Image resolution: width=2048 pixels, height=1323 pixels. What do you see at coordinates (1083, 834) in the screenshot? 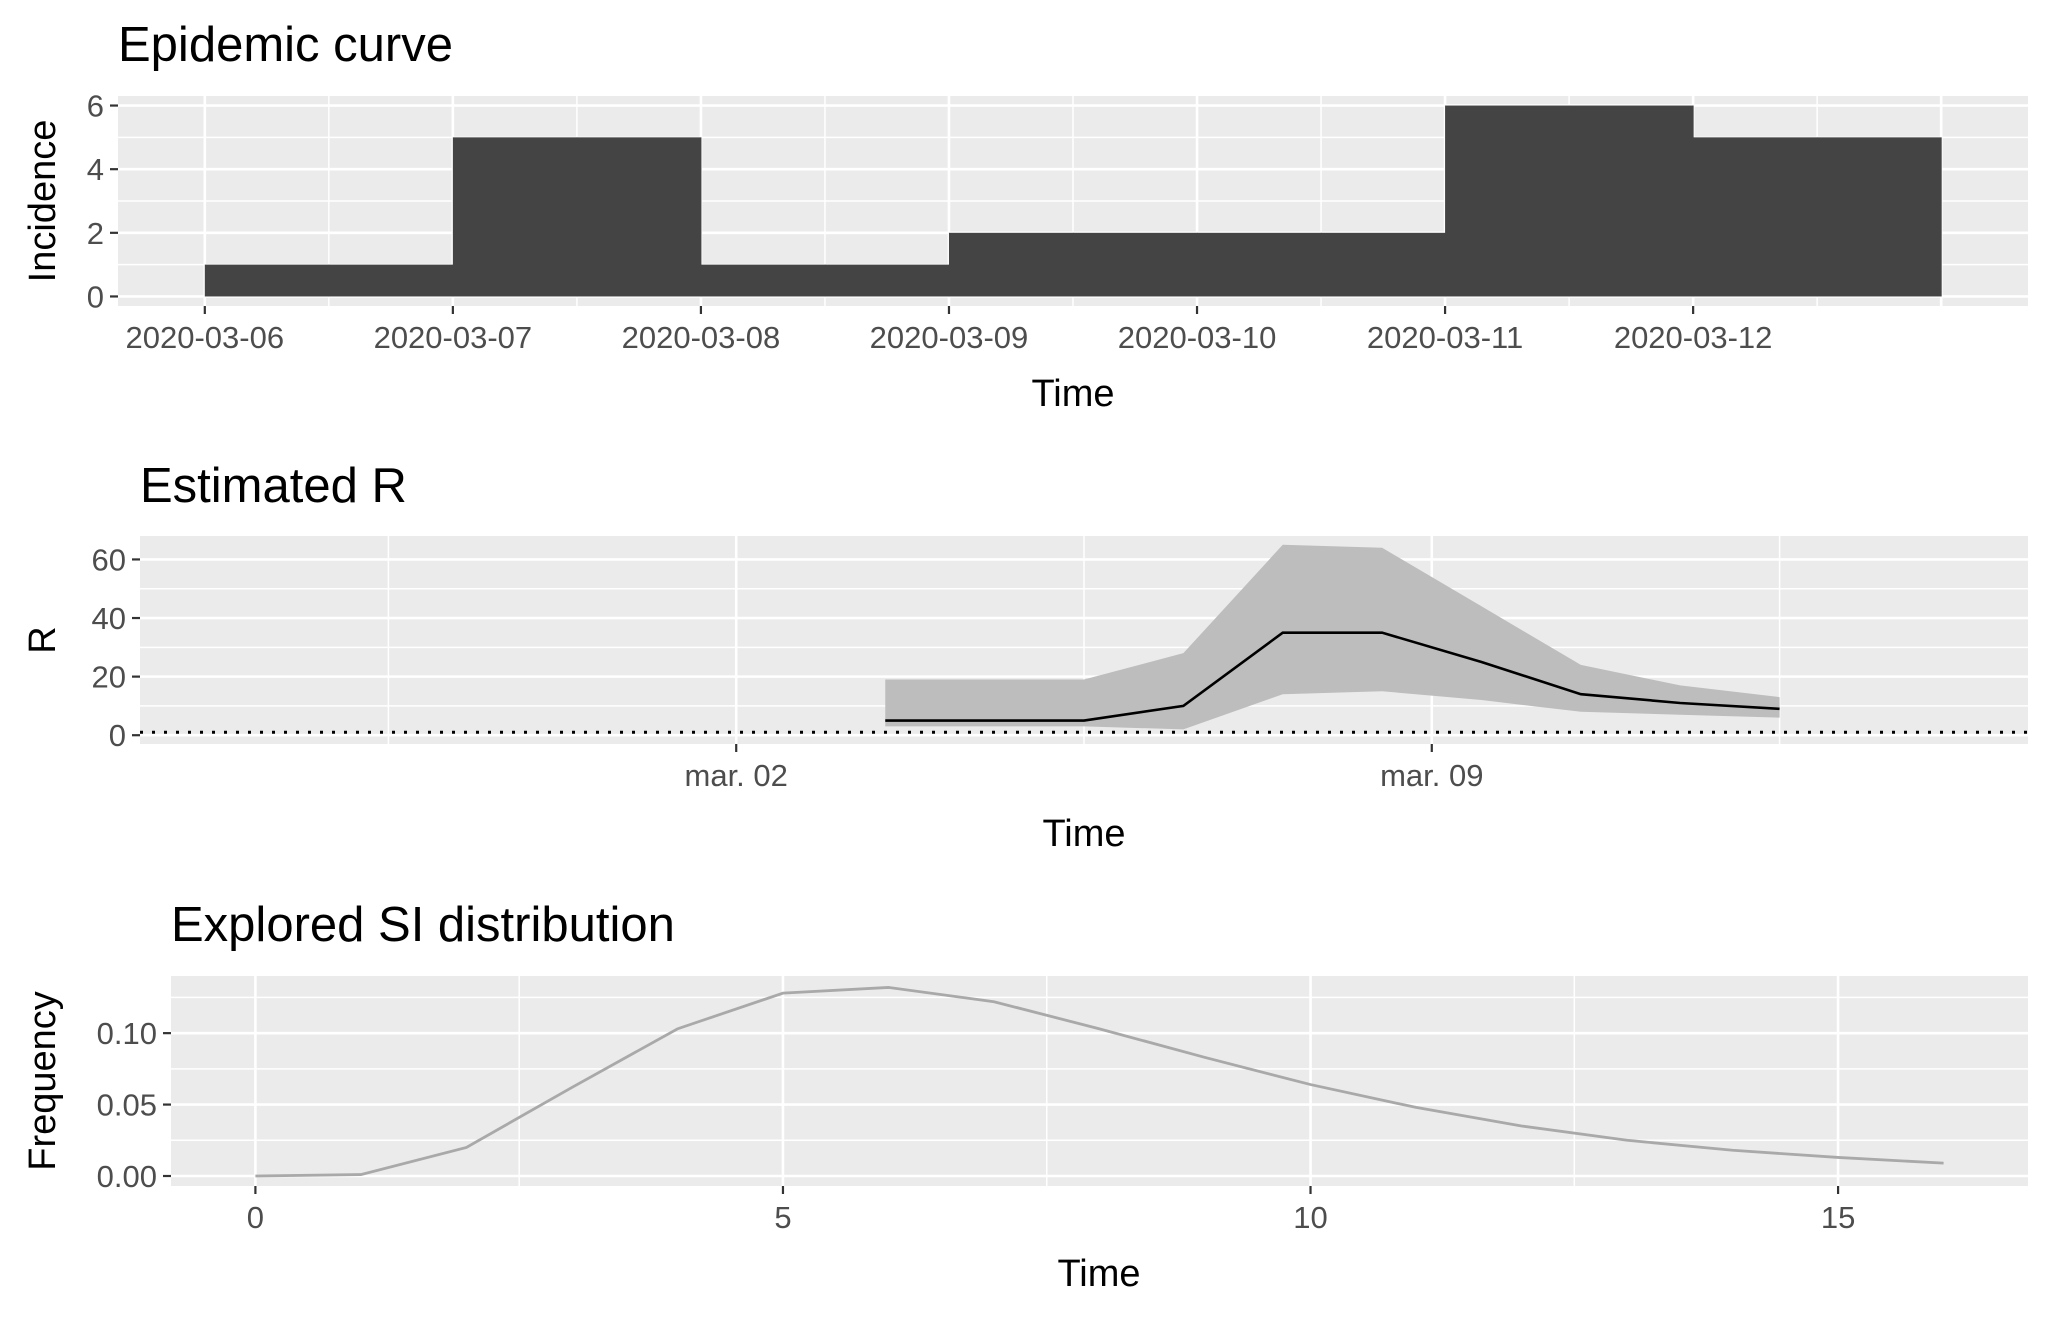
I see `estimated-r-xlabel: Time` at bounding box center [1083, 834].